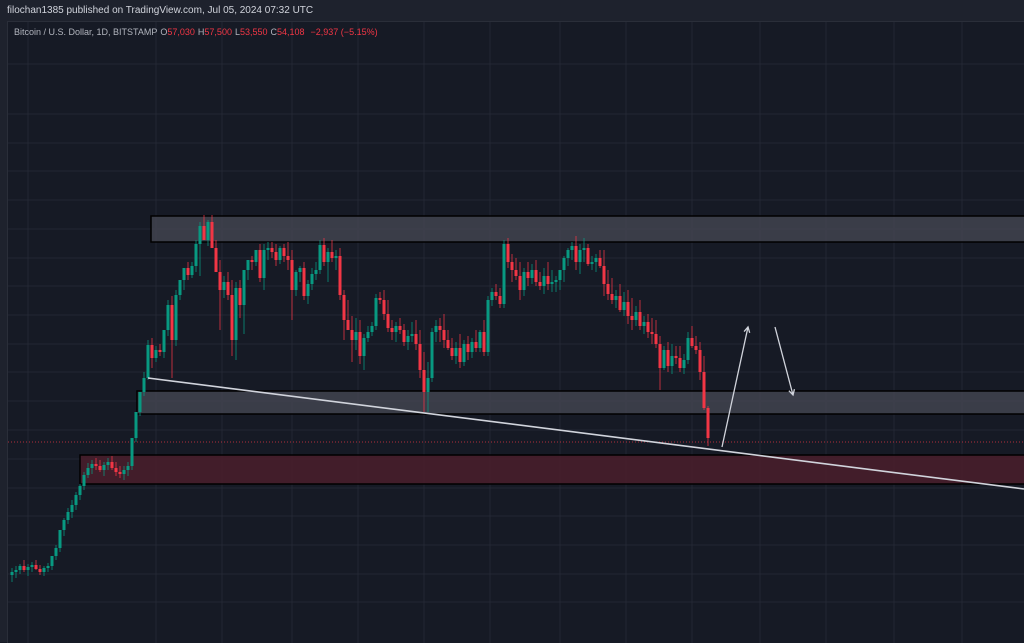  I want to click on projected-up-arrow, so click(735, 387).